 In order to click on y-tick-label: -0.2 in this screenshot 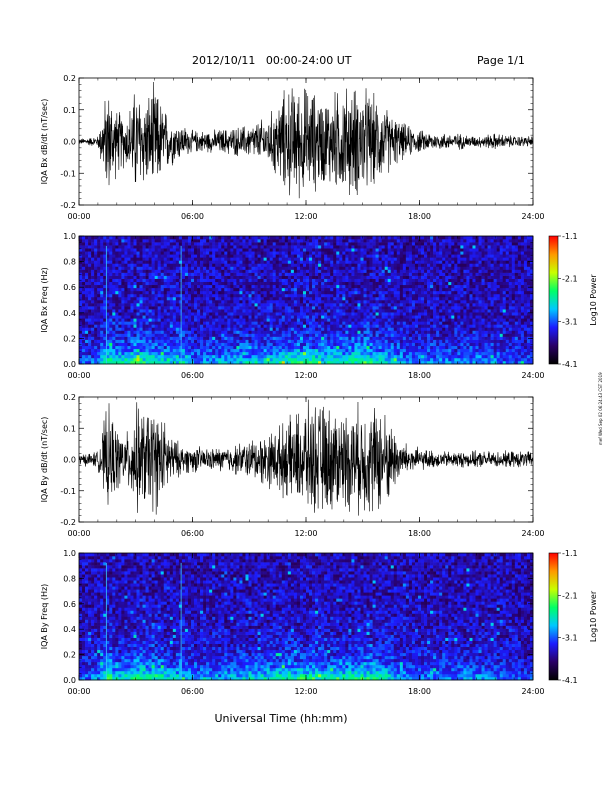, I will do `click(68, 205)`.